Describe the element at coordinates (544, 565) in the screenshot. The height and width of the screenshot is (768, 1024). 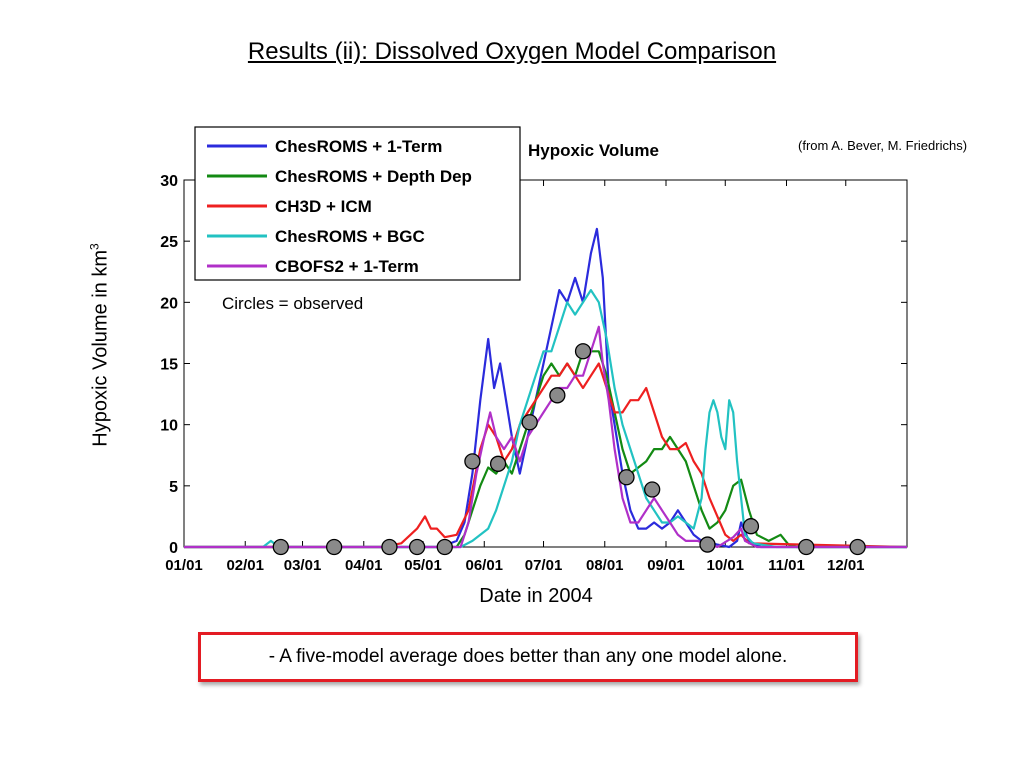
I see `x-tick-label: 07/01` at that location.